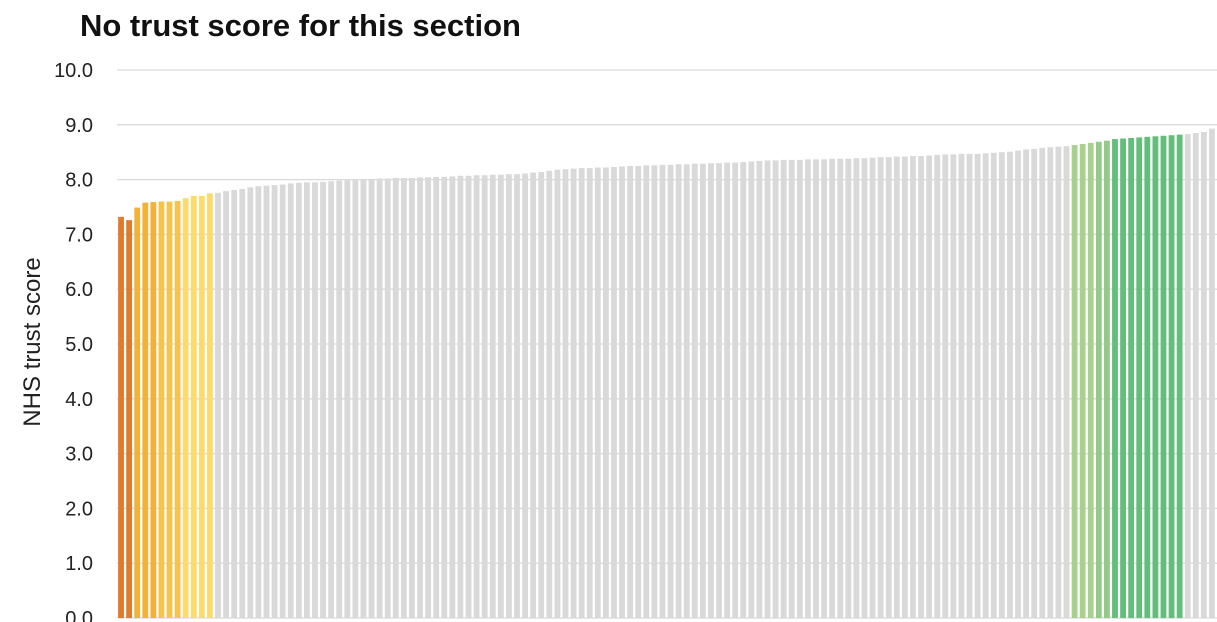  What do you see at coordinates (300, 25) in the screenshot?
I see `chart-title: No trust score for this section` at bounding box center [300, 25].